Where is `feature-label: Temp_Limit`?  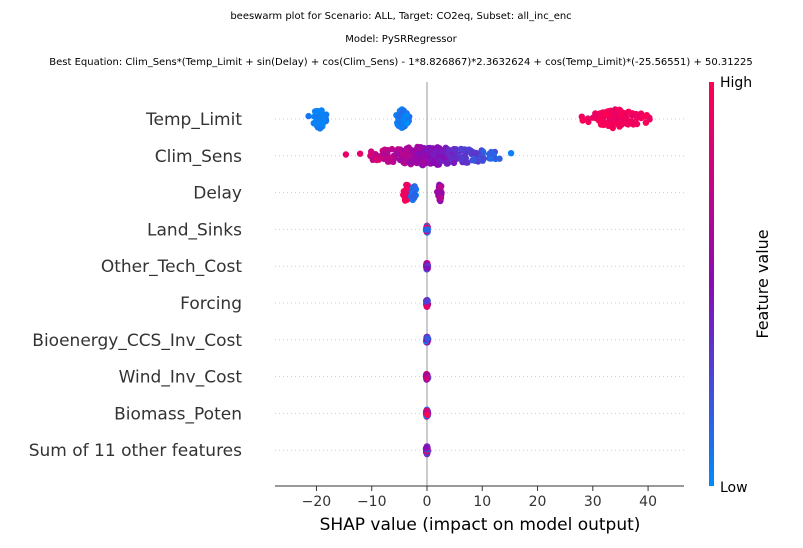
feature-label: Temp_Limit is located at coordinates (193, 120).